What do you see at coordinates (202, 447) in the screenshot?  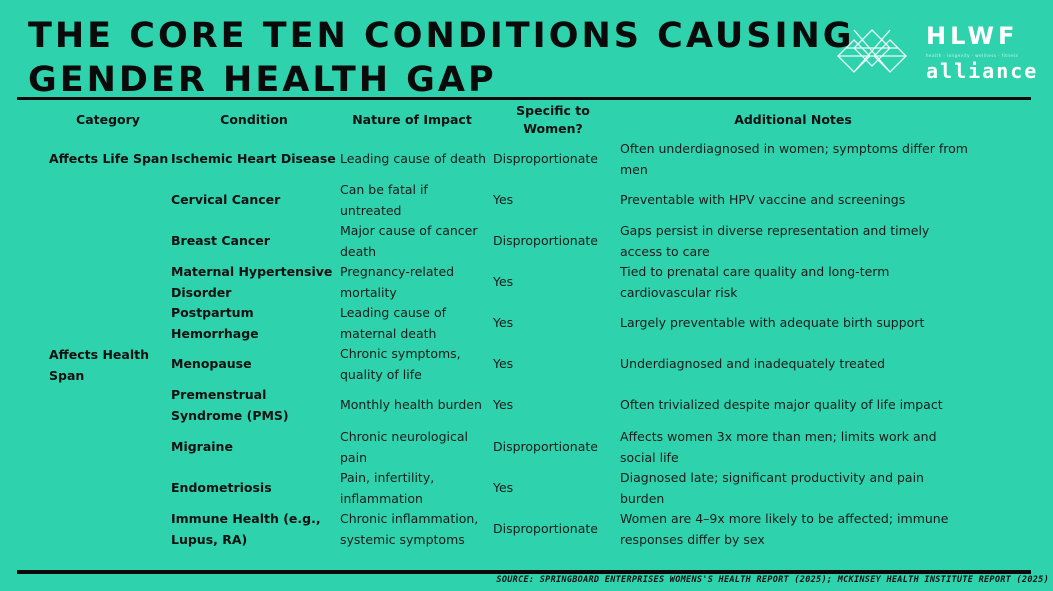 I see `cell-condition: Migraine` at bounding box center [202, 447].